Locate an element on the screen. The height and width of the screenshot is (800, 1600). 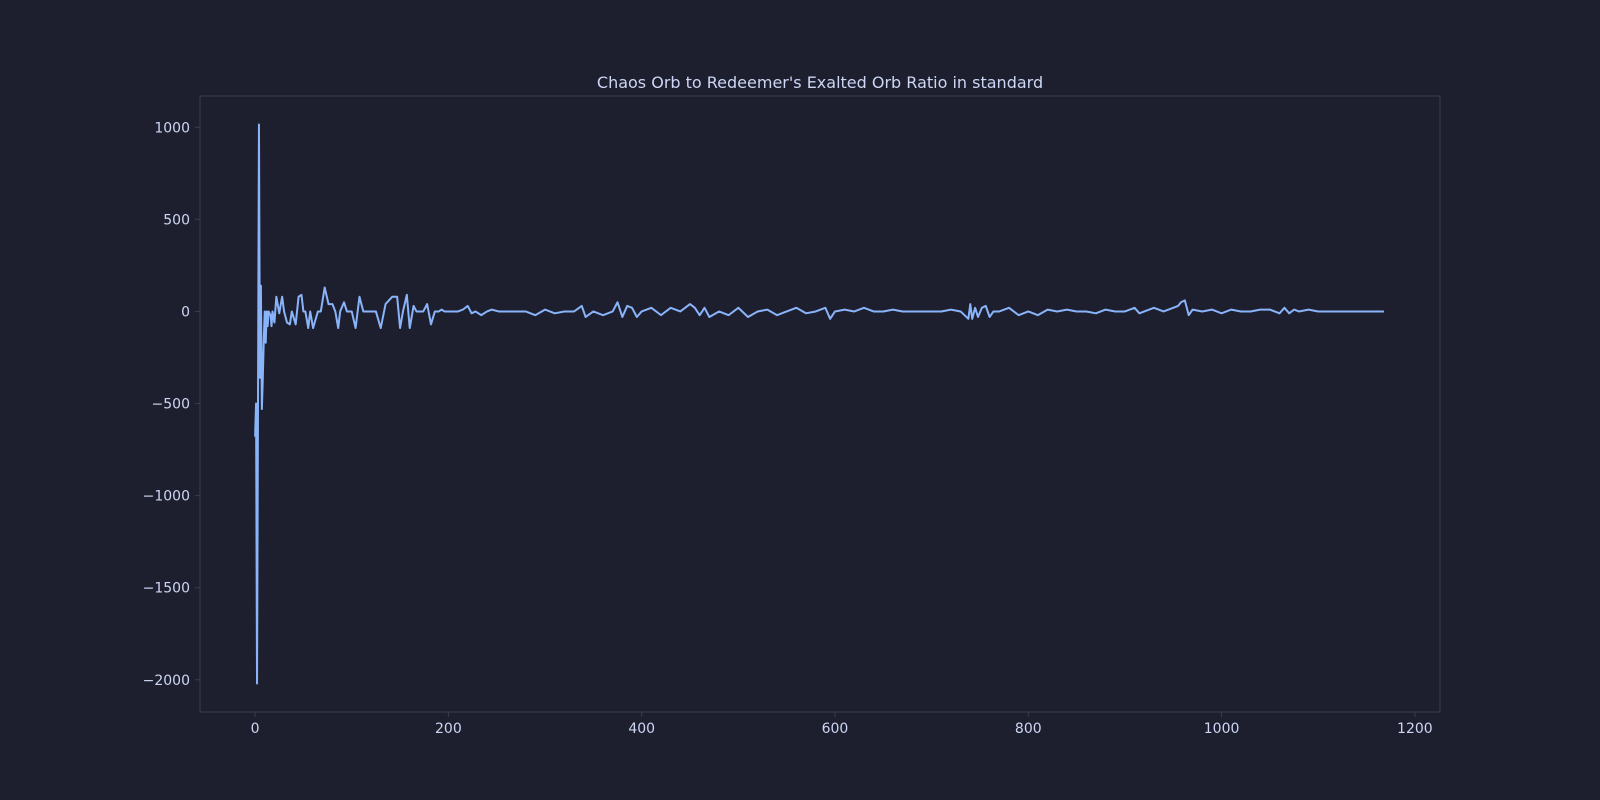
y-tick-label: 500 is located at coordinates (176, 220).